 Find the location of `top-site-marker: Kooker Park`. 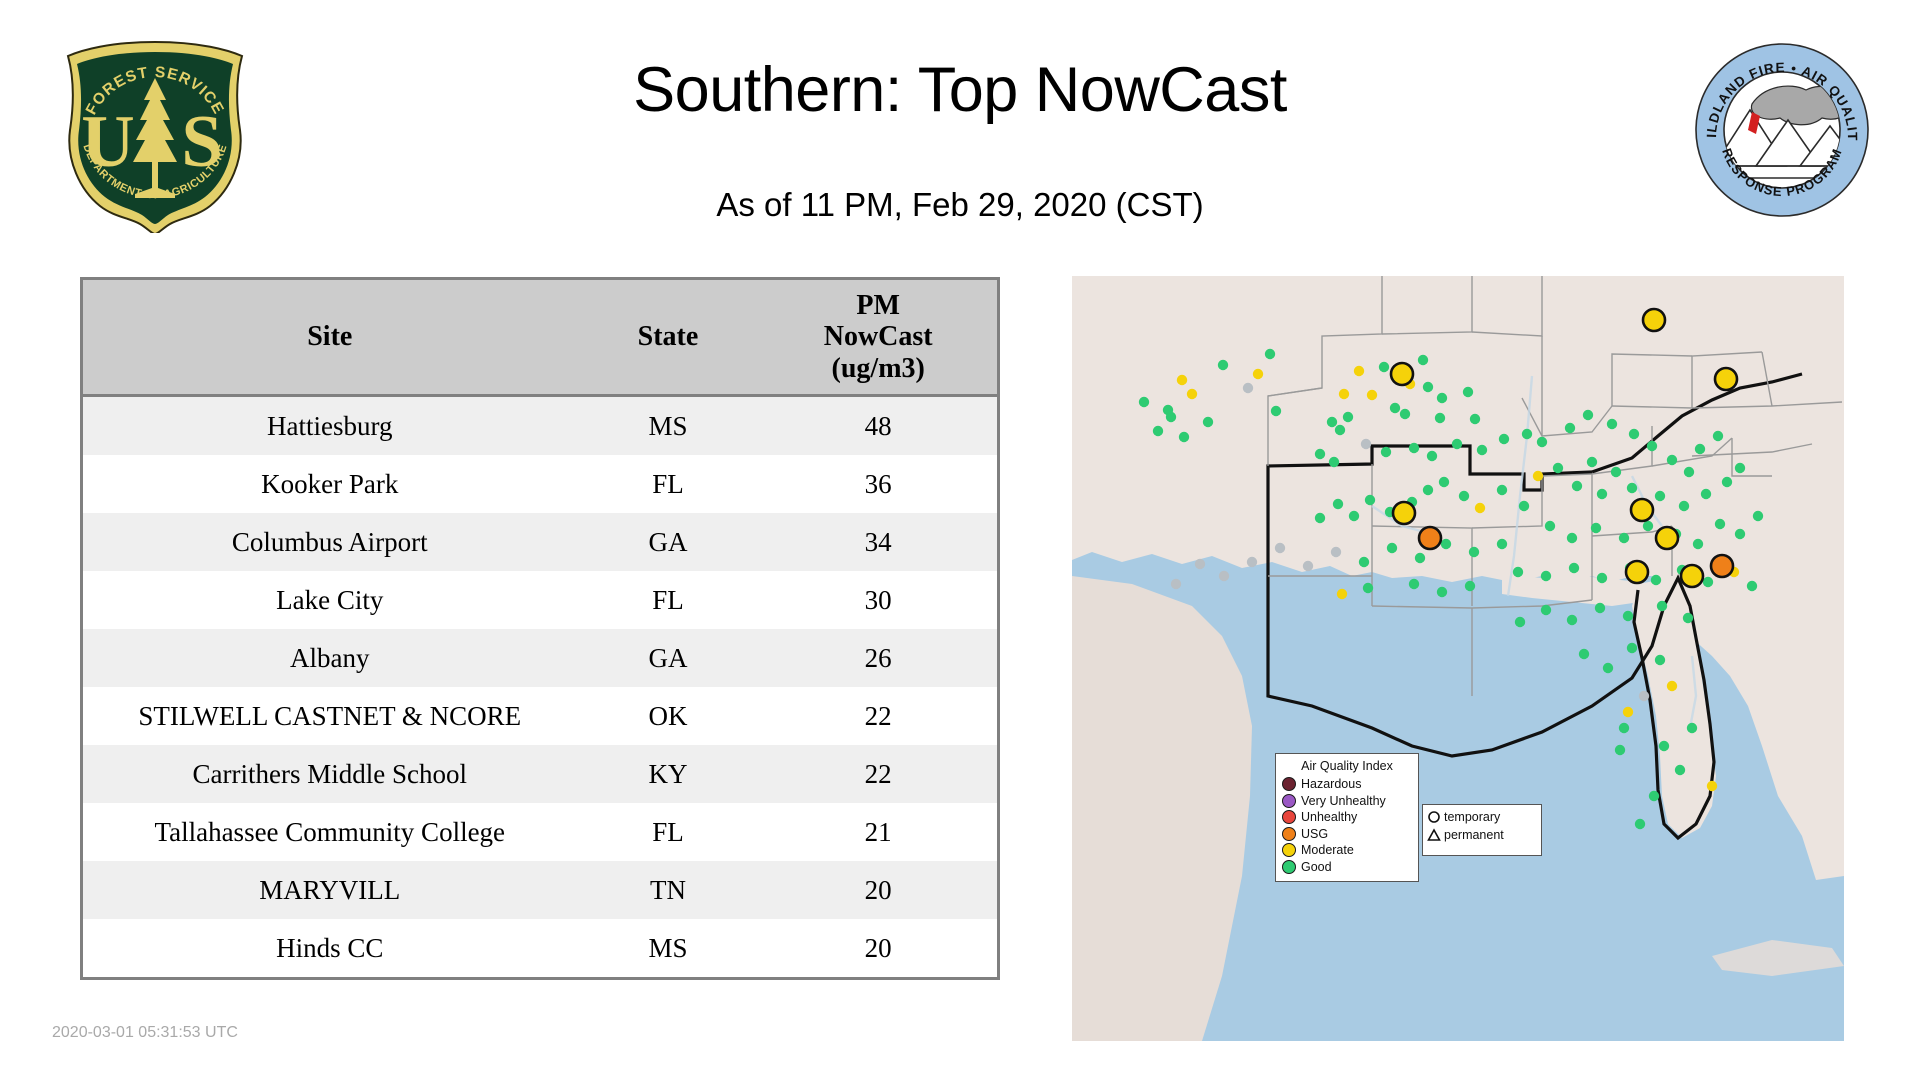

top-site-marker: Kooker Park is located at coordinates (1722, 566).